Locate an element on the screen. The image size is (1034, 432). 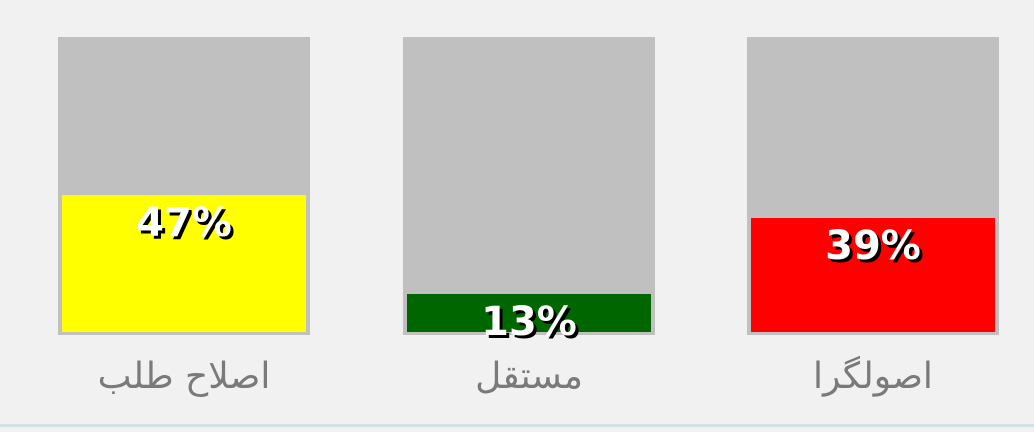
poll-label-0: اصلاح طلب is located at coordinates (184, 376).